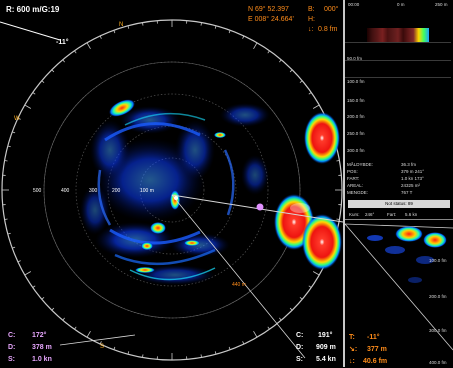  I want to click on arrow-label: ↓:, so click(310, 30).